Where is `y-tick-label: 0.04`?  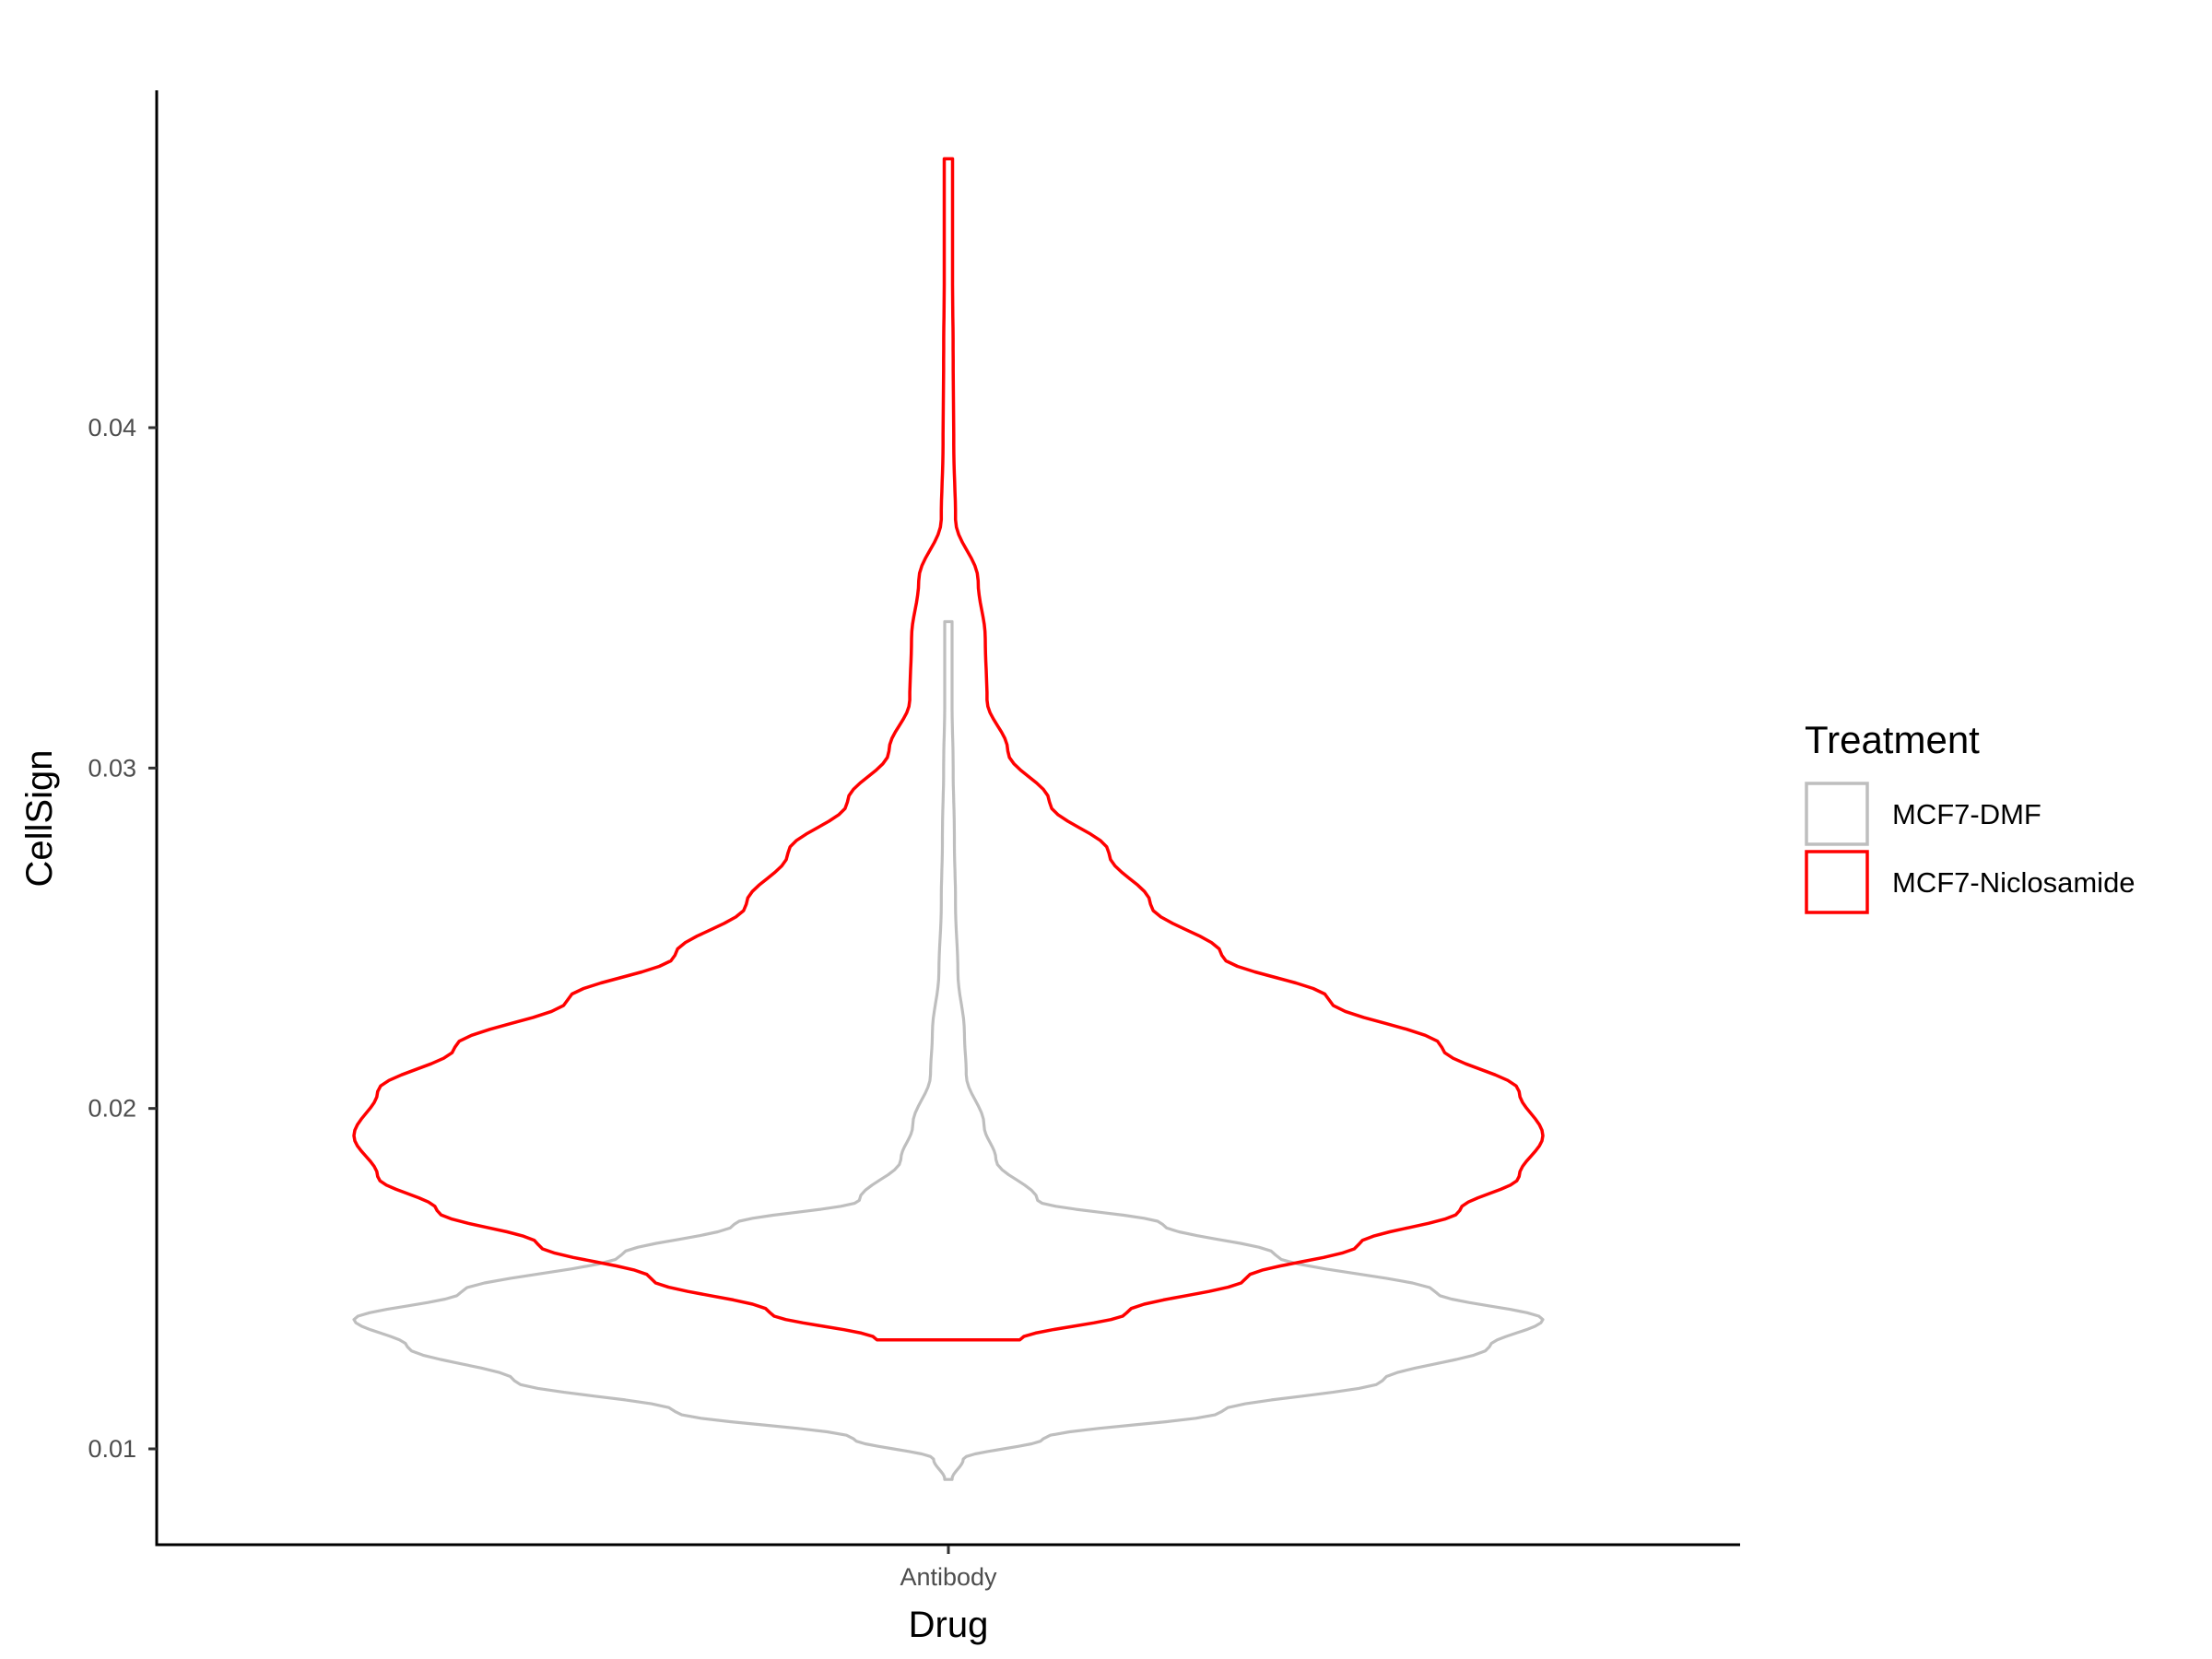
y-tick-label: 0.04 is located at coordinates (112, 427).